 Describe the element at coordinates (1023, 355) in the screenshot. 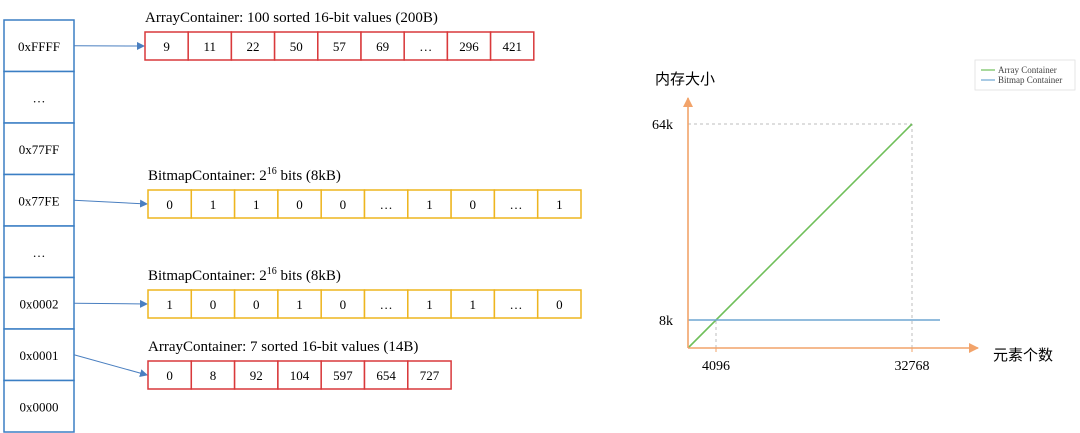

I see `x-axis-label: 元素个数` at that location.